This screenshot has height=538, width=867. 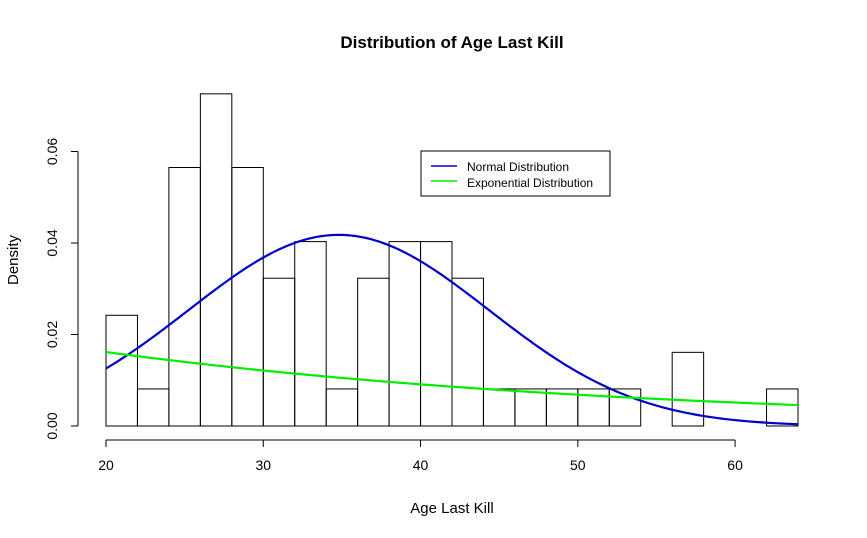 I want to click on x-tick-label: 40, so click(x=421, y=465).